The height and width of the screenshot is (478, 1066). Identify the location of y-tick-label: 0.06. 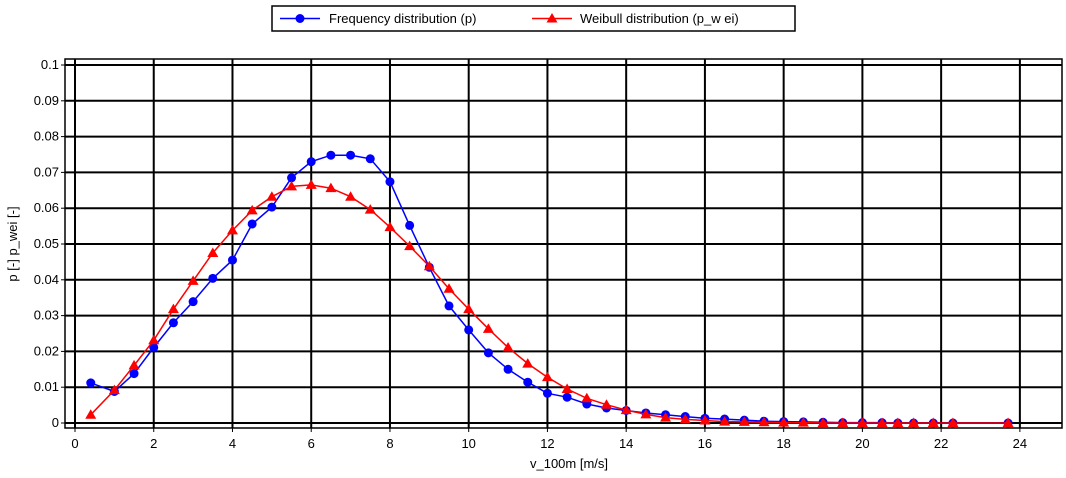
(46, 207).